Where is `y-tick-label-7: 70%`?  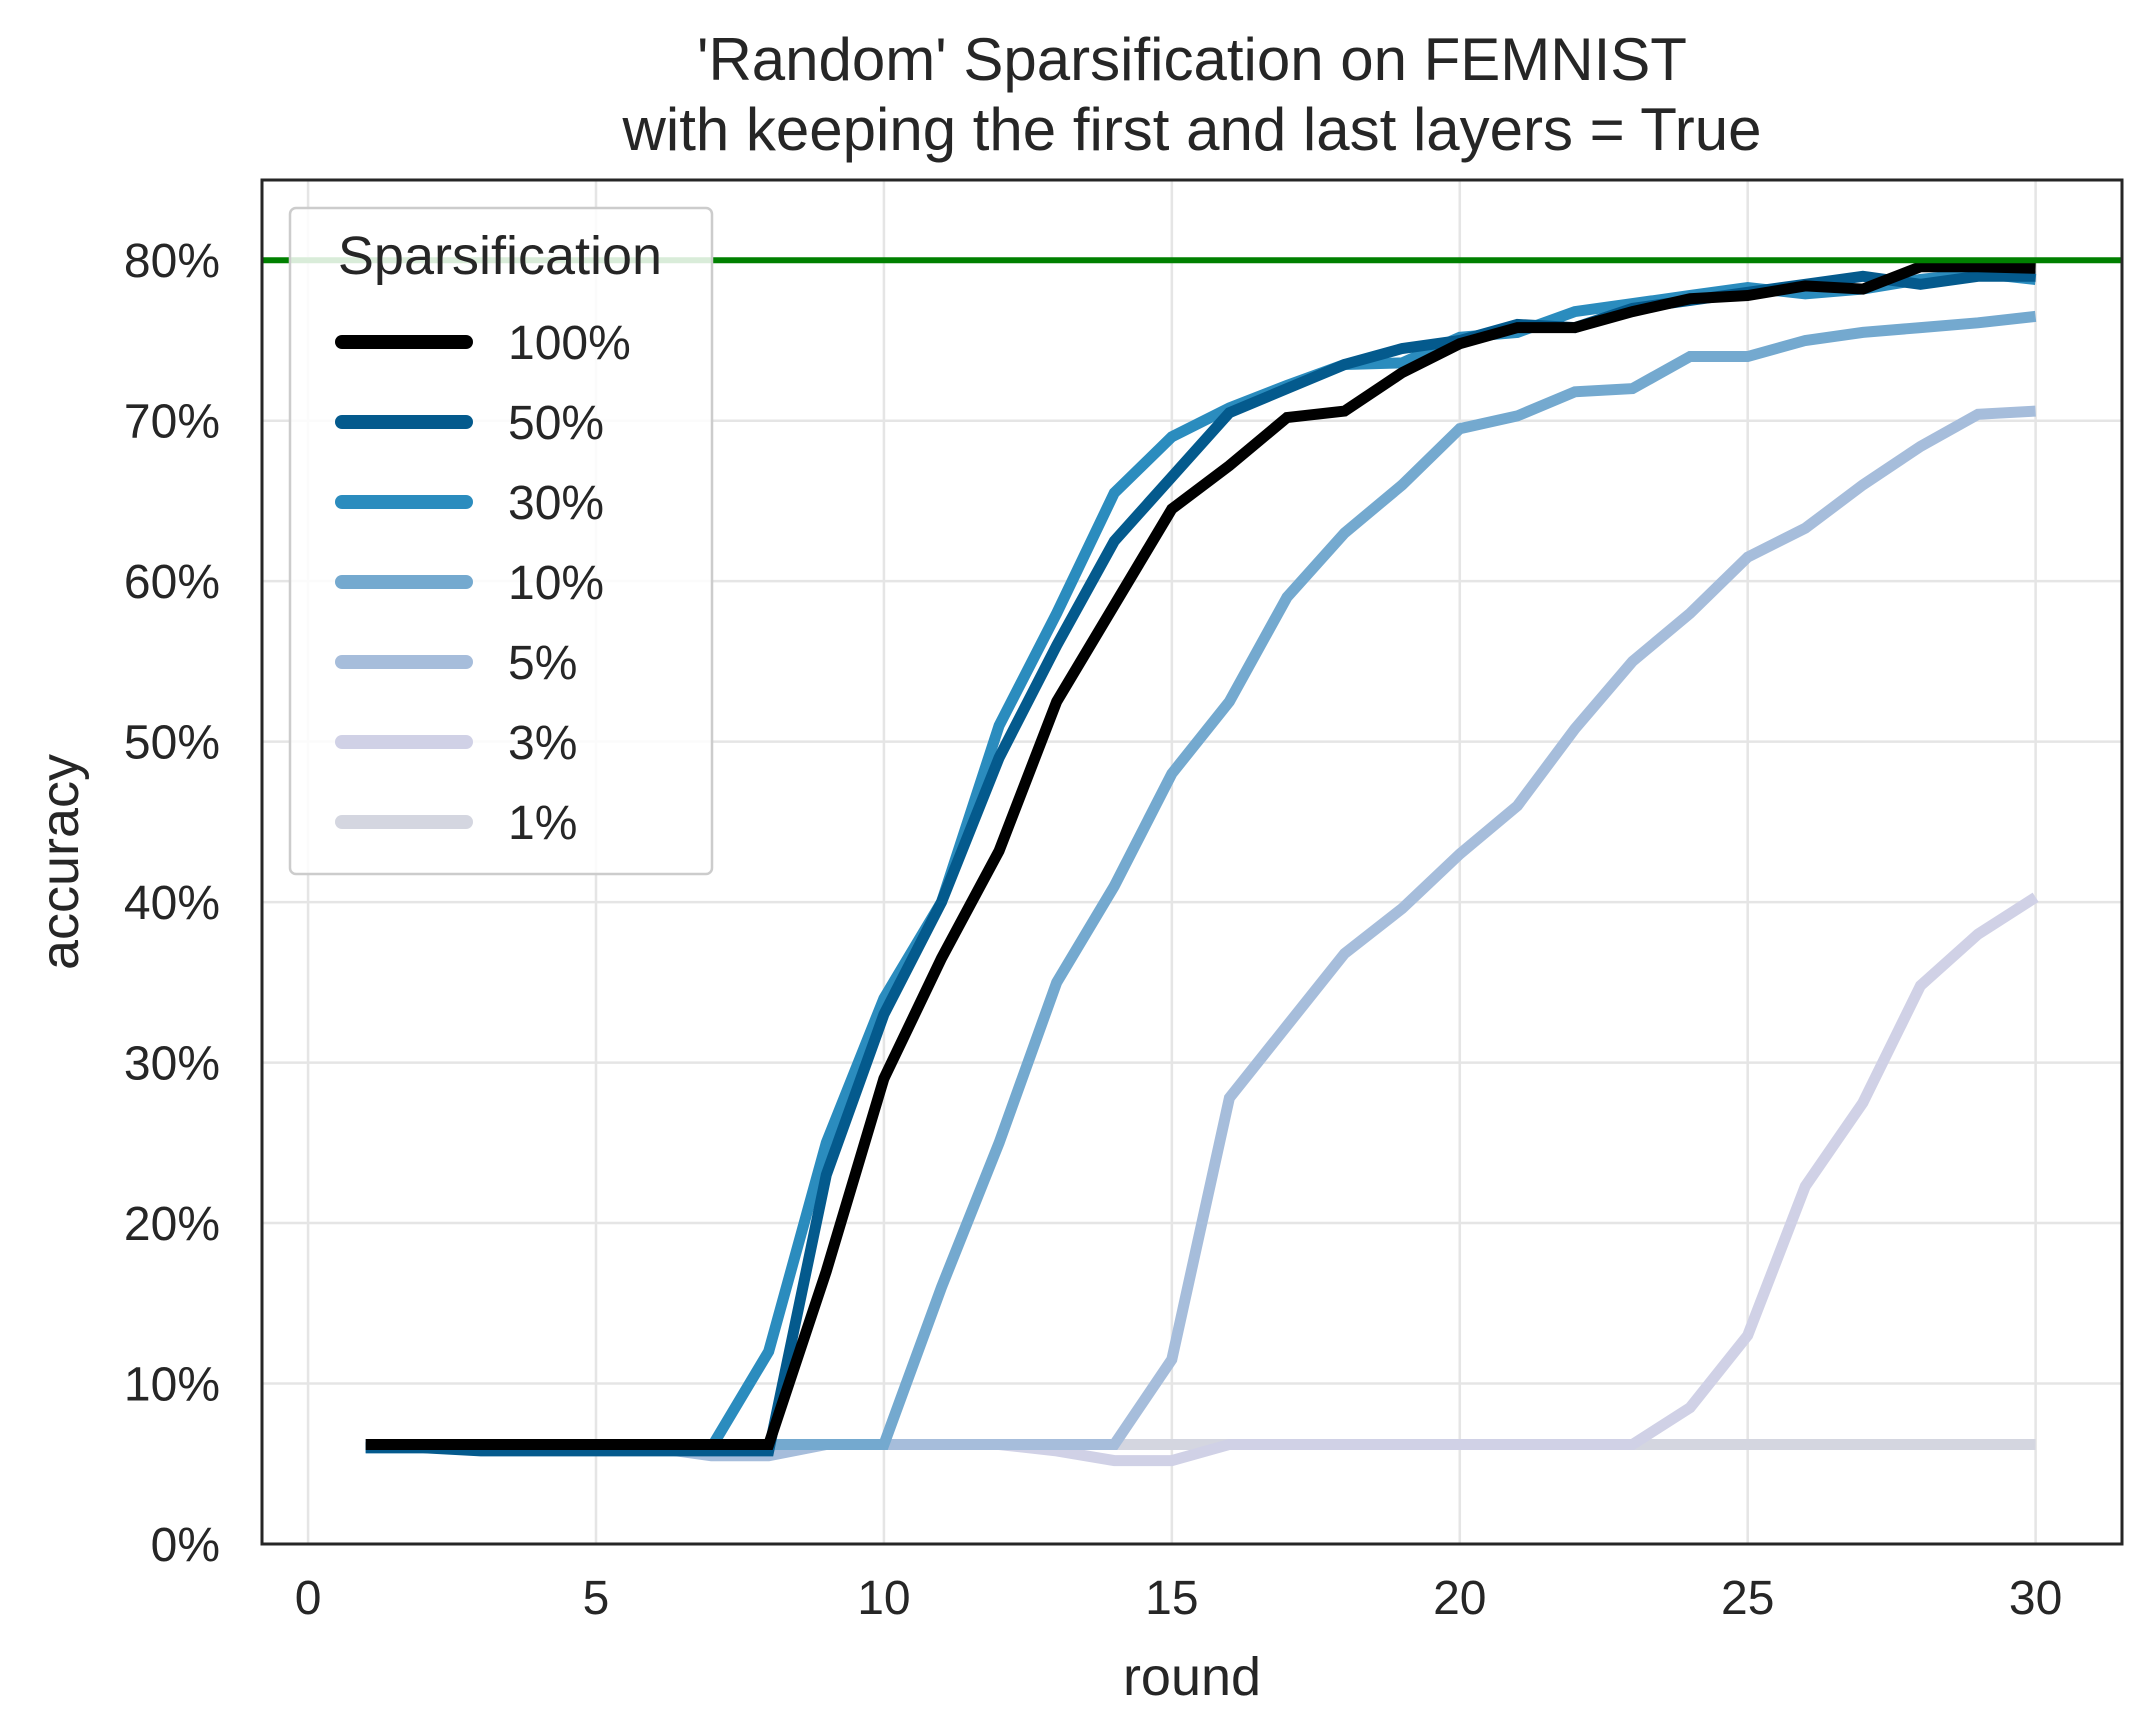
y-tick-label-7: 70% is located at coordinates (172, 422).